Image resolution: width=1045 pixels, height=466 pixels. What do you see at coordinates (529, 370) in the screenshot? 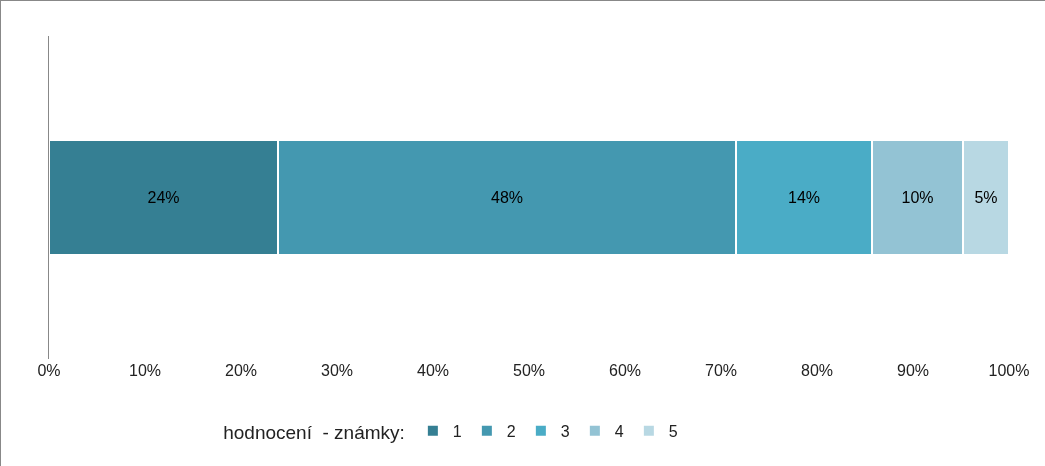
I see `x-tick-label: 50%` at bounding box center [529, 370].